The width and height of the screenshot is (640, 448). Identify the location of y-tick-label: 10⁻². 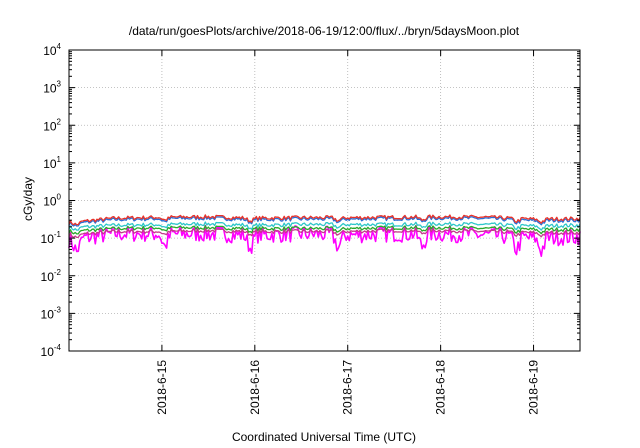
(51, 276).